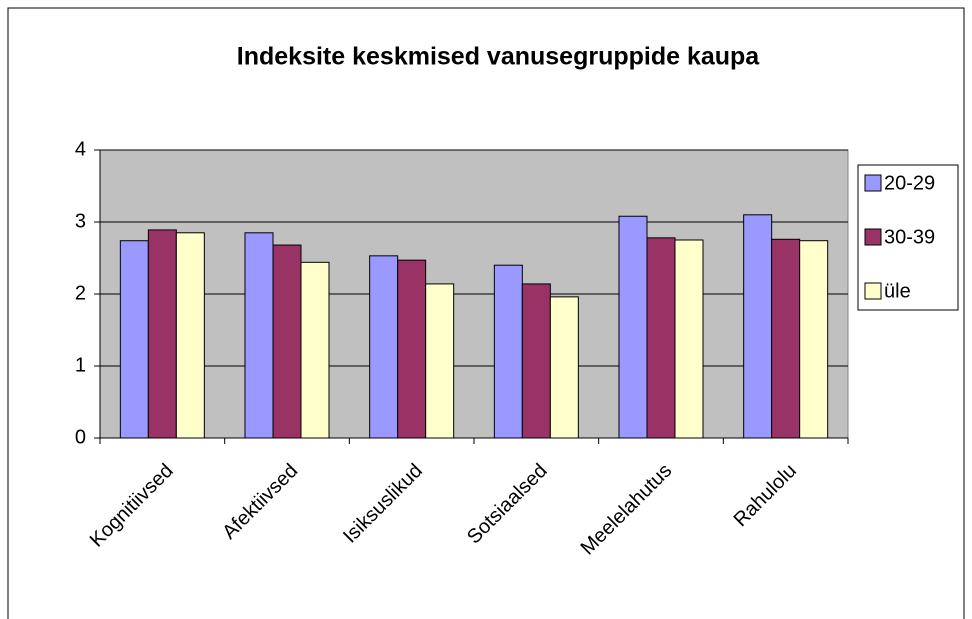 The height and width of the screenshot is (619, 972). Describe the element at coordinates (80, 149) in the screenshot. I see `y-tick-label: 4` at that location.